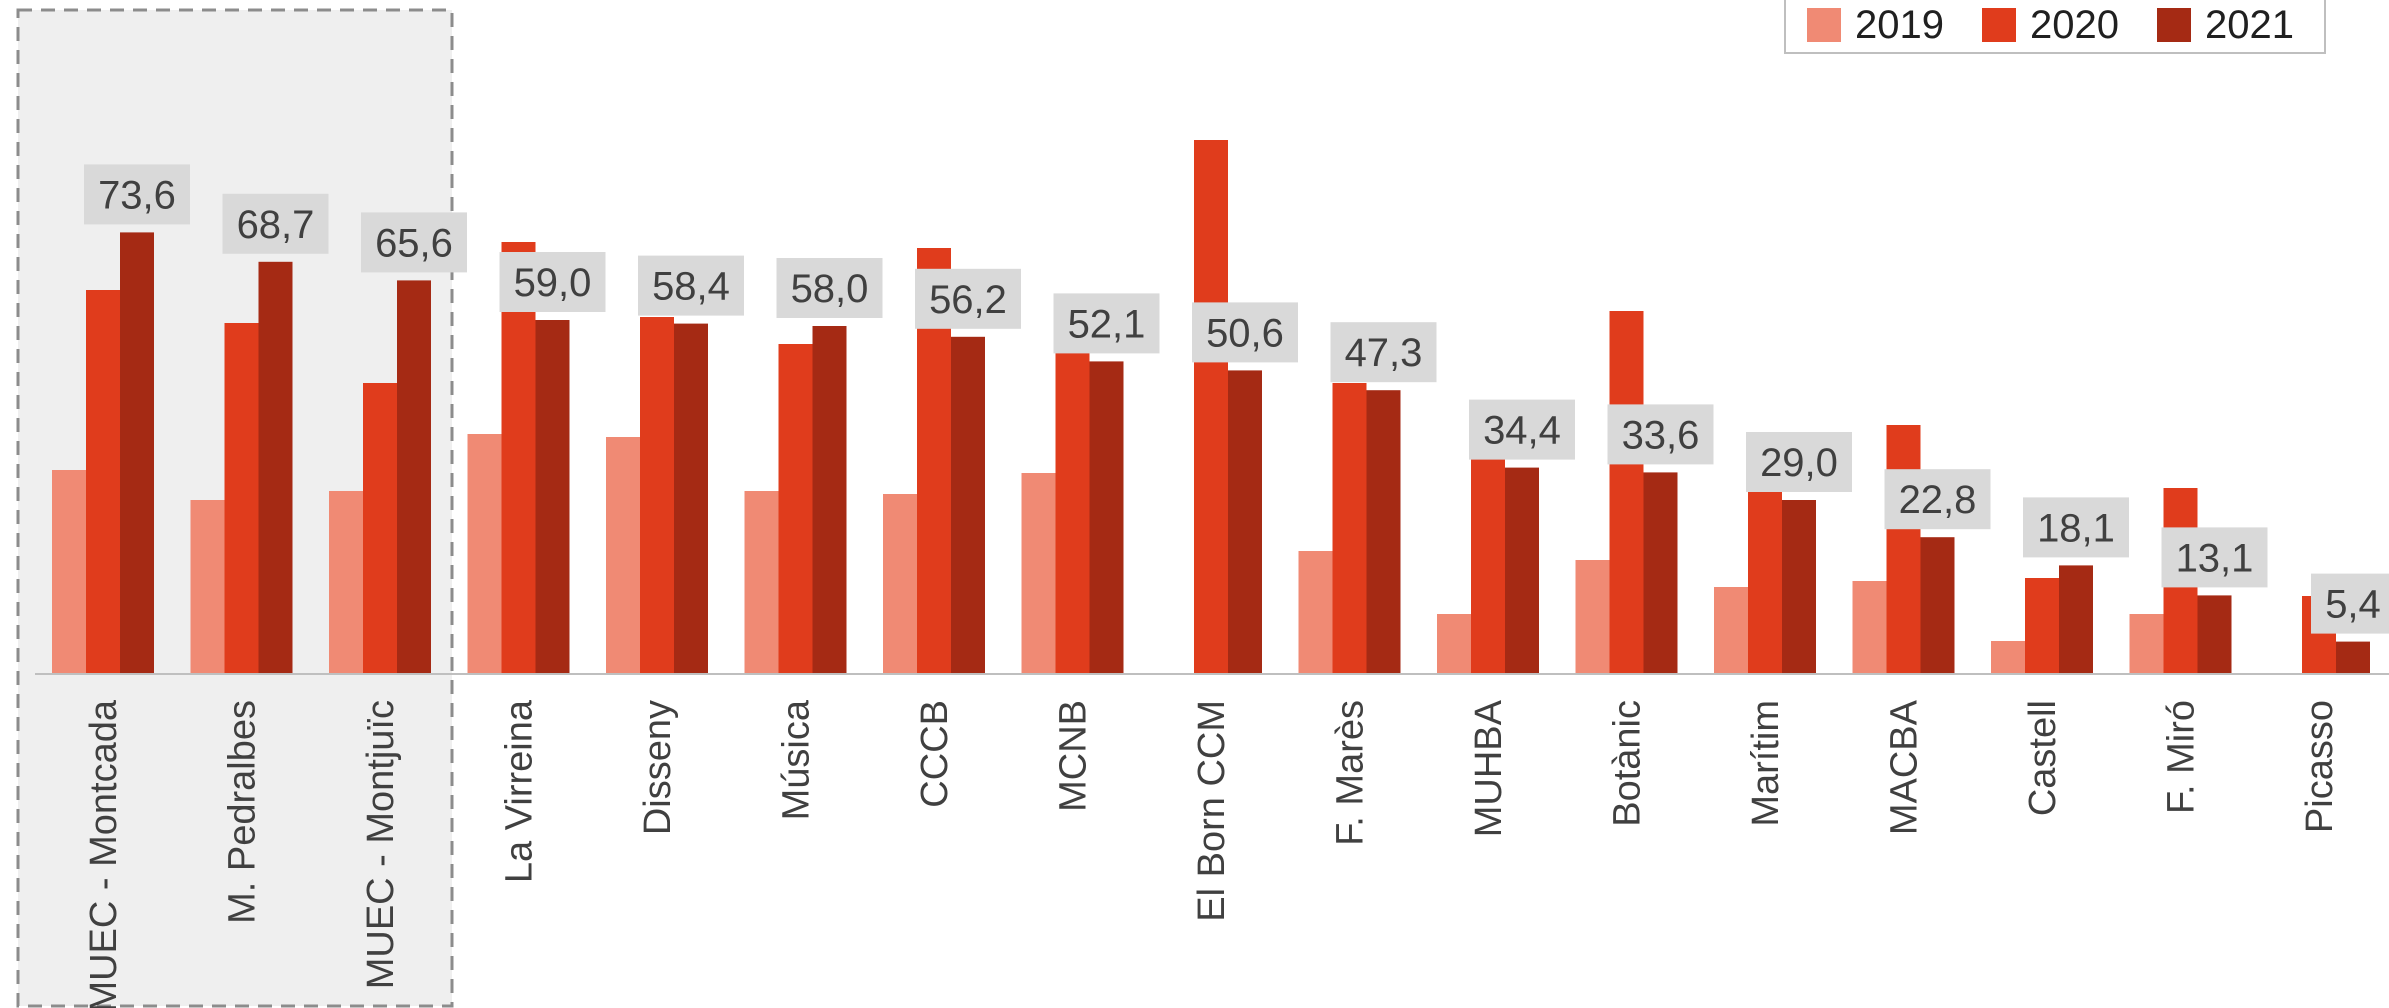  What do you see at coordinates (797, 759) in the screenshot?
I see `category-label-6: Música` at bounding box center [797, 759].